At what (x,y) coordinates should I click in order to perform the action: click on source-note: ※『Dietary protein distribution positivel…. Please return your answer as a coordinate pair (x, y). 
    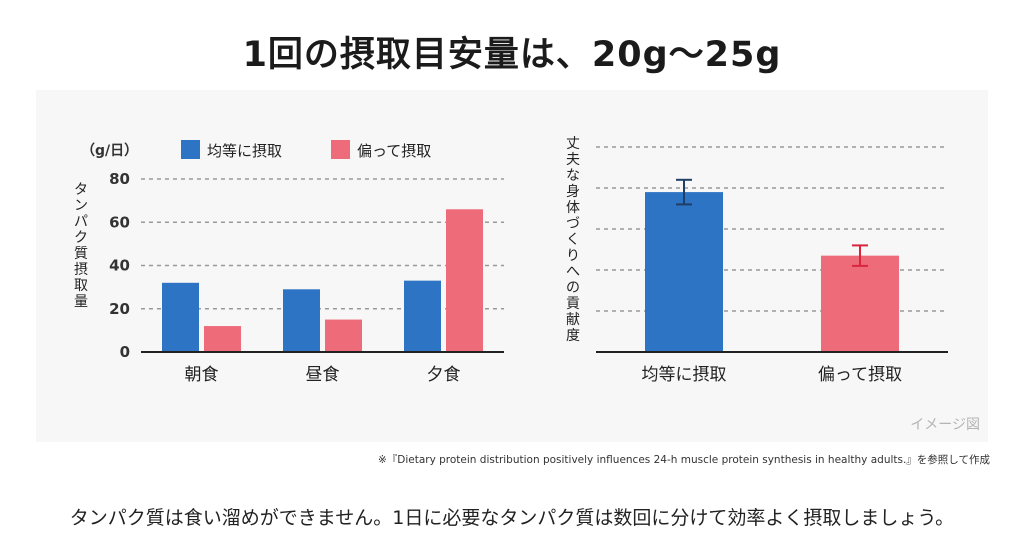
    Looking at the image, I should click on (683, 460).